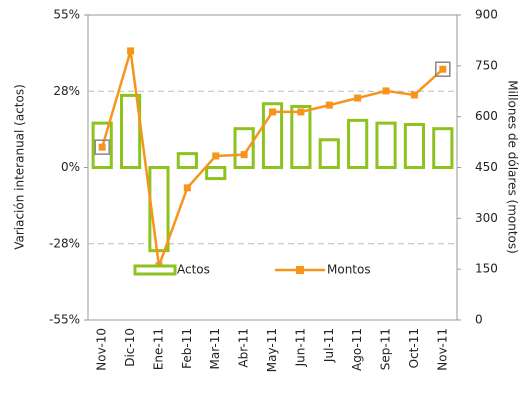 The height and width of the screenshot is (402, 526). Describe the element at coordinates (130, 347) in the screenshot. I see `x-tick-label: Dic-10` at that location.